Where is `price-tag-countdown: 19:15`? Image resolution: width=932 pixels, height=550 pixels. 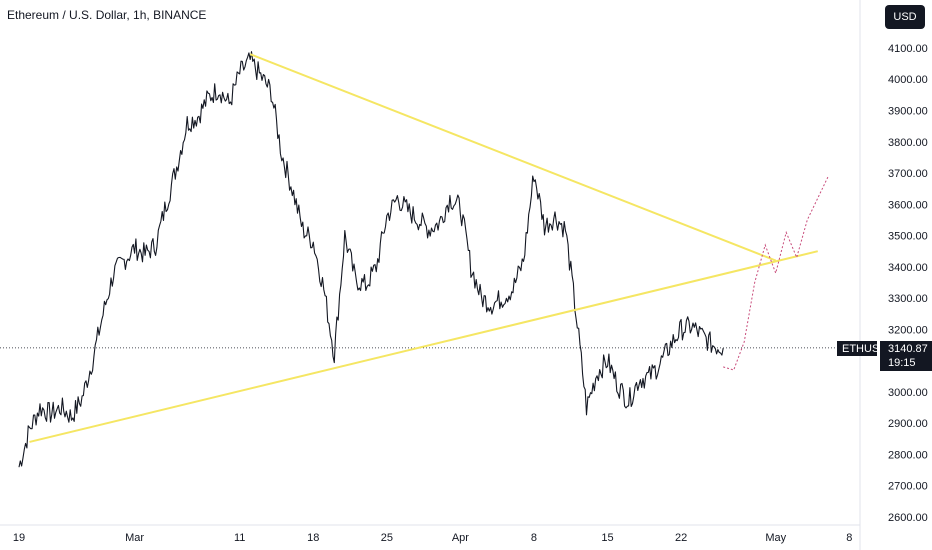 price-tag-countdown: 19:15 is located at coordinates (902, 363).